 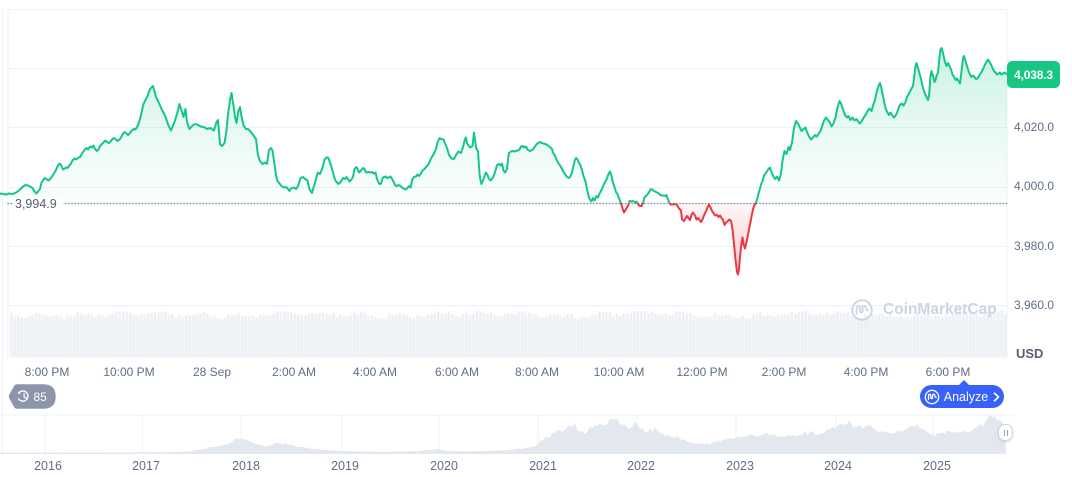 What do you see at coordinates (41, 397) in the screenshot?
I see `svg-text: 85` at bounding box center [41, 397].